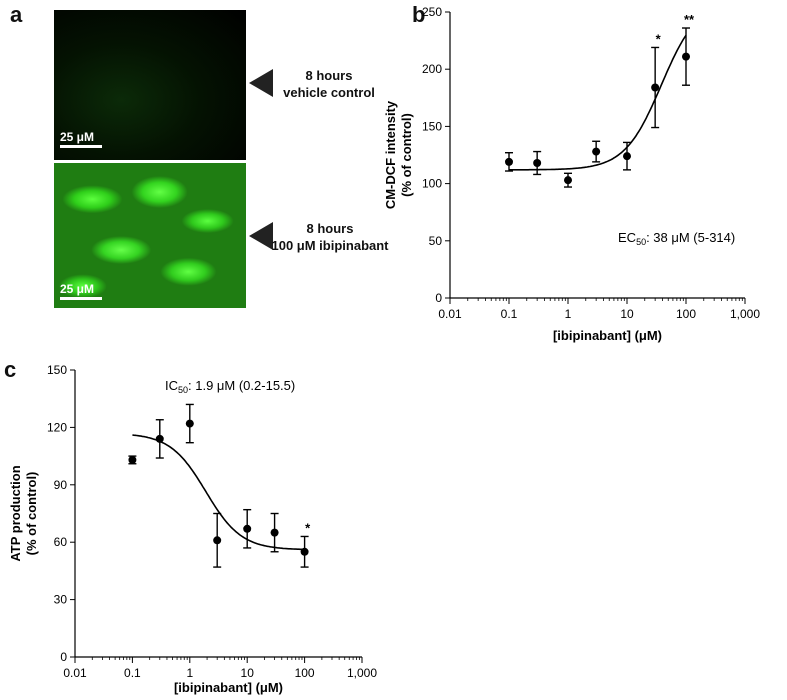  What do you see at coordinates (330, 245) in the screenshot?
I see `caption-line: 100 μM ibipinabant` at bounding box center [330, 245].